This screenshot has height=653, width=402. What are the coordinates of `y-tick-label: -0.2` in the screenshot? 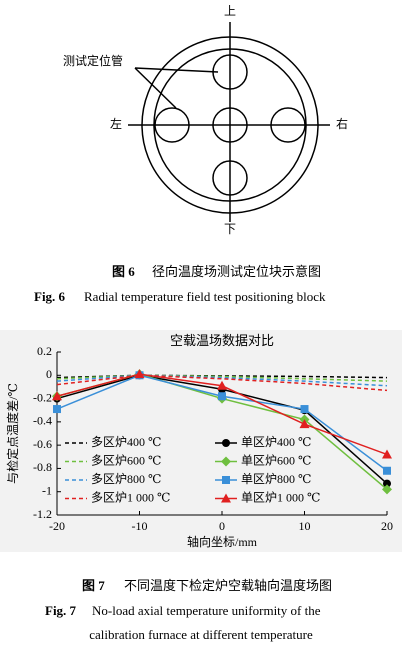 It's located at (42, 397).